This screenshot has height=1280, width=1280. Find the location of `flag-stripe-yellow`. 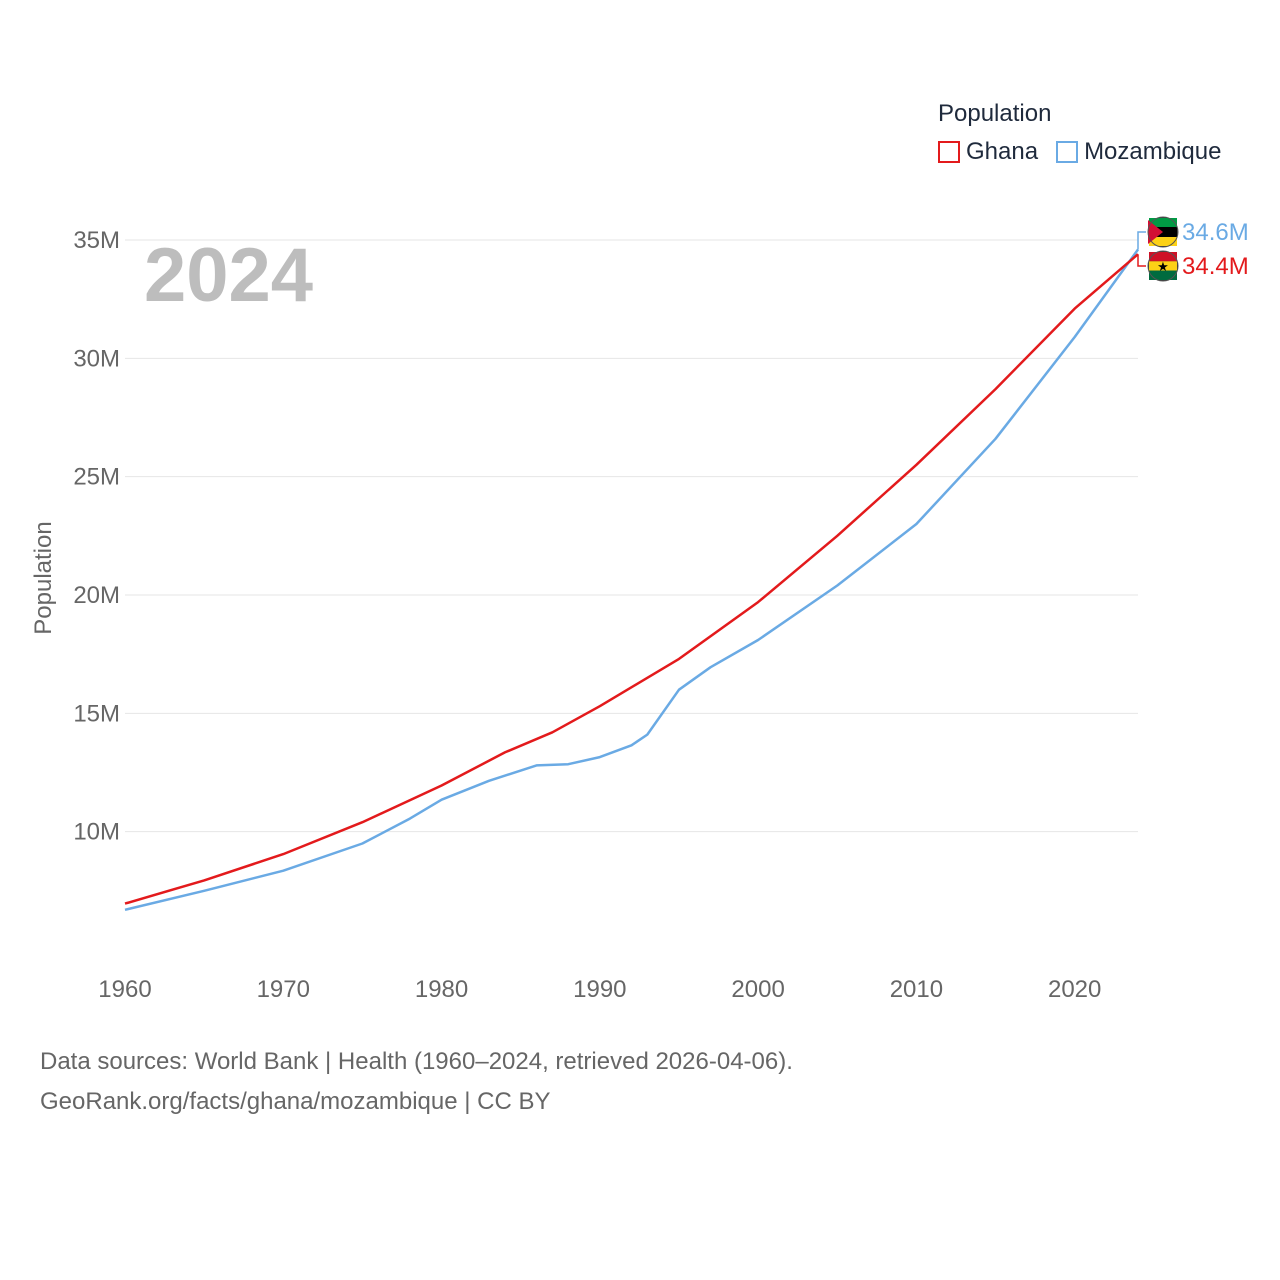

flag-stripe-yellow is located at coordinates (1163, 241).